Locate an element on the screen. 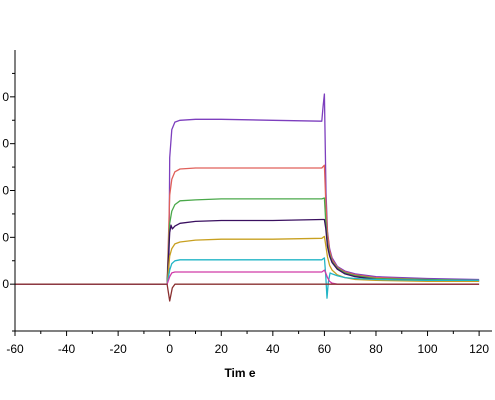  x-ticks: -60 -40 -20 0 20 40 60 80 100 120 is located at coordinates (247, 343).